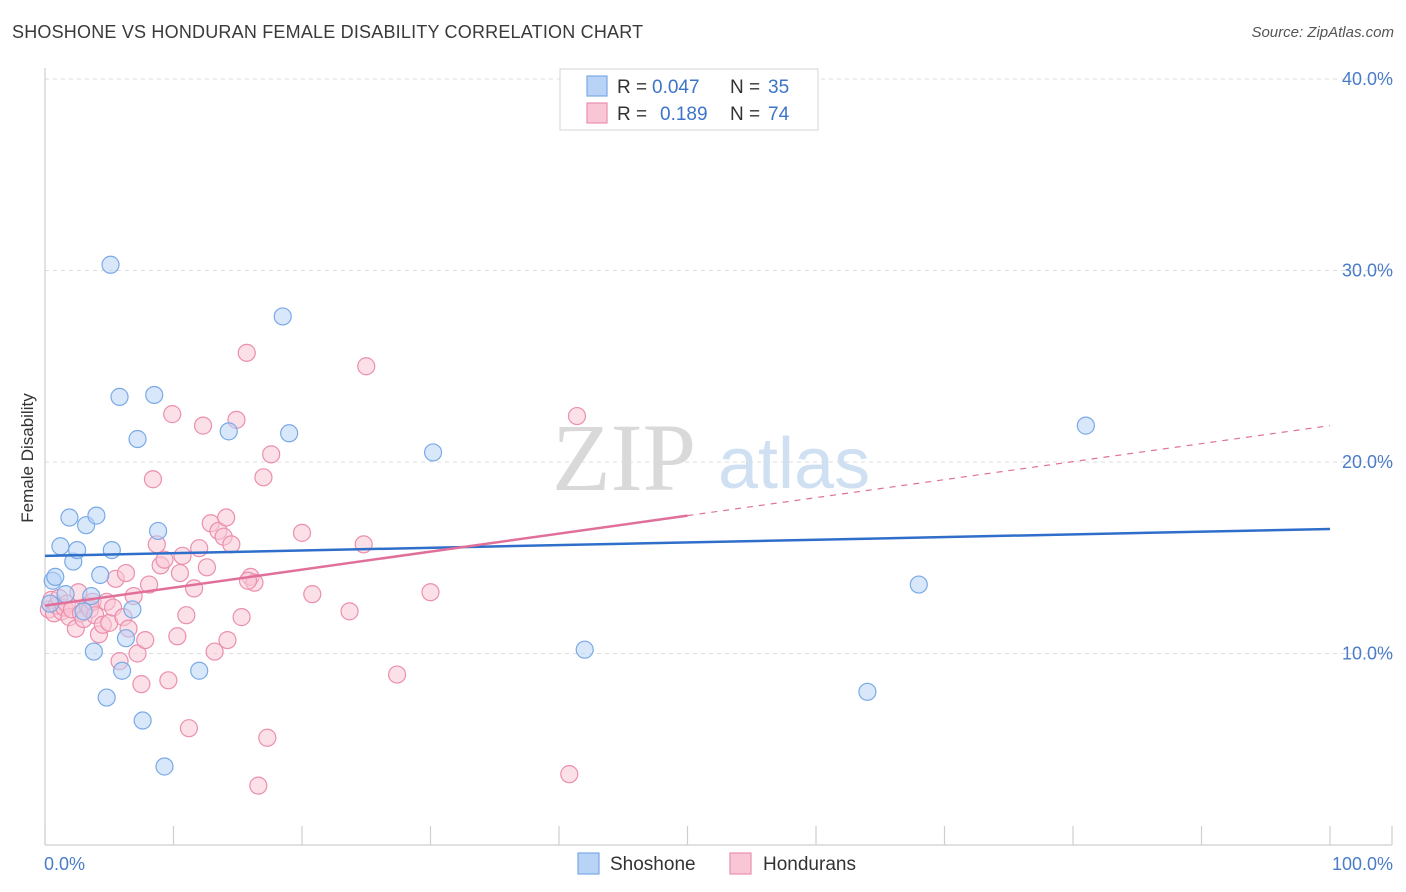 This screenshot has height=892, width=1406. What do you see at coordinates (597, 113) in the screenshot?
I see `legend-swatch-honduran` at bounding box center [597, 113].